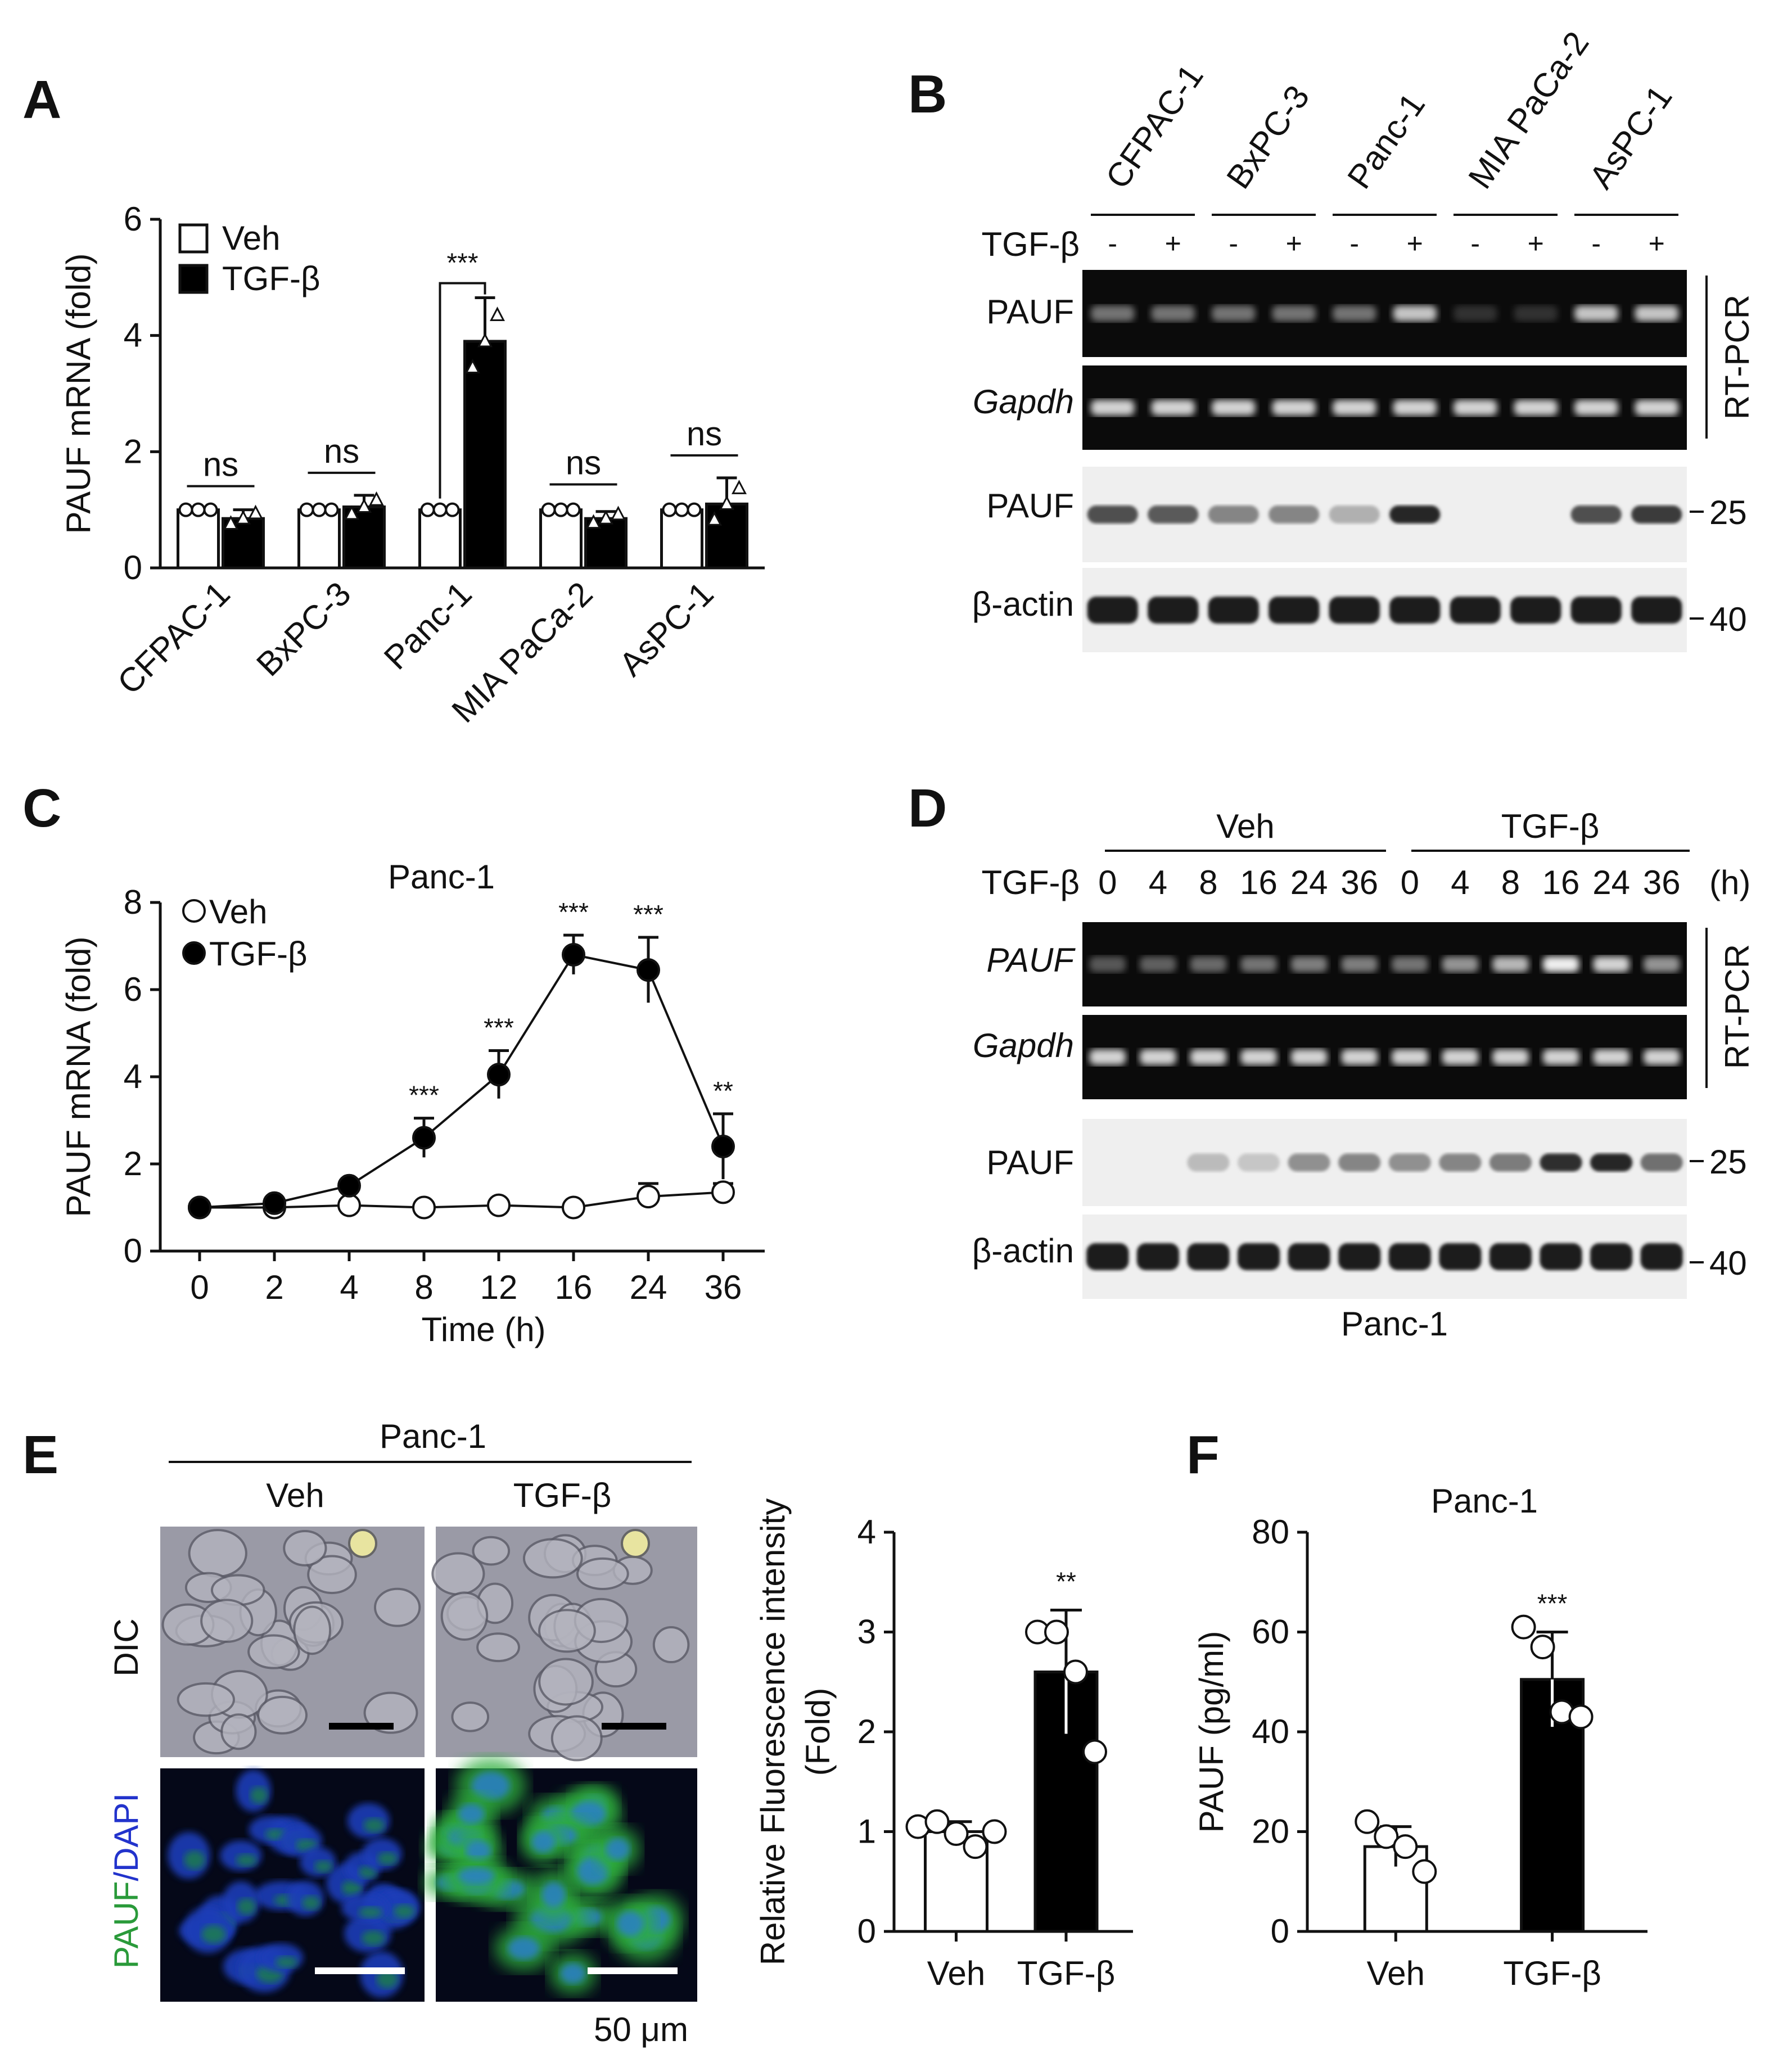 This screenshot has width=1783, height=2072. What do you see at coordinates (133, 567) in the screenshot?
I see `chart-a-y-tick-label: 0` at bounding box center [133, 567].